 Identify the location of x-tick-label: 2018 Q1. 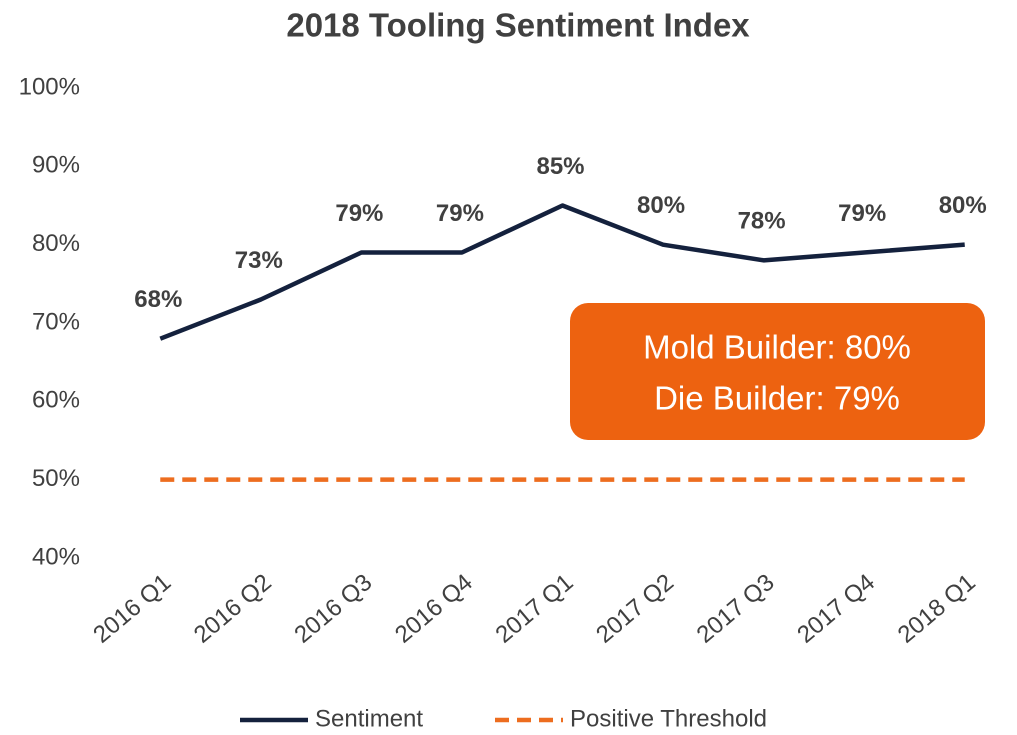
(937, 609).